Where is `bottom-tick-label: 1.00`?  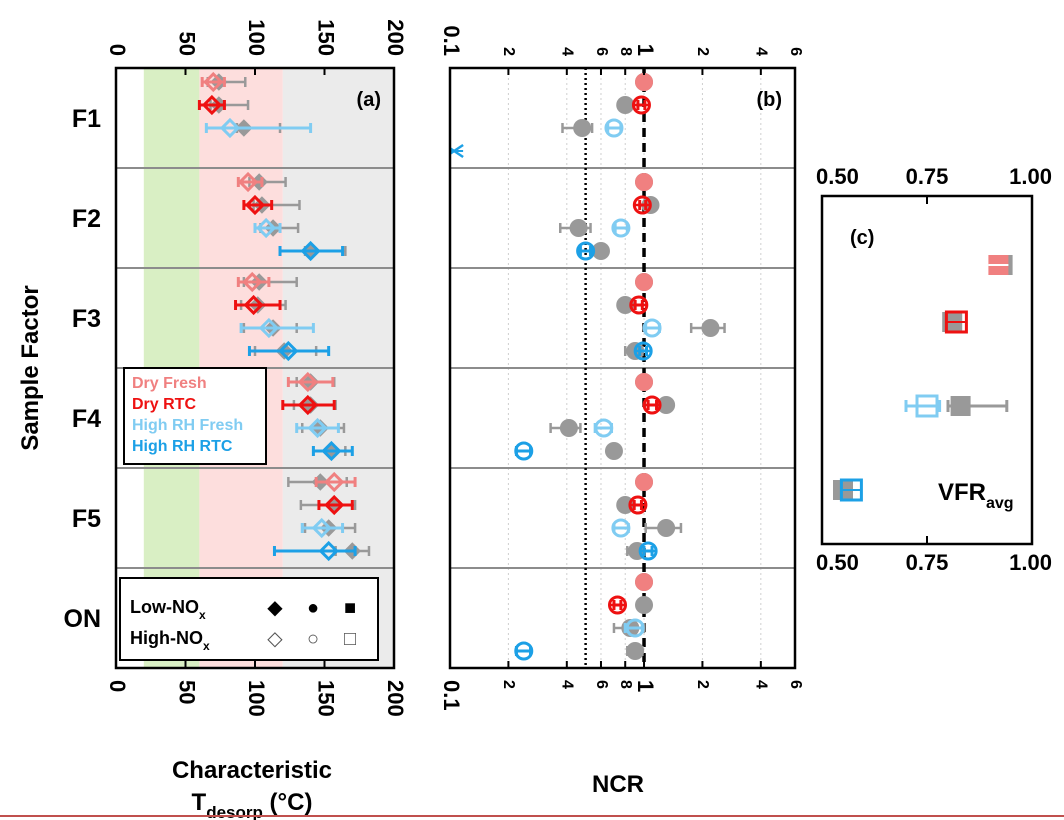 bottom-tick-label: 1.00 is located at coordinates (1030, 562).